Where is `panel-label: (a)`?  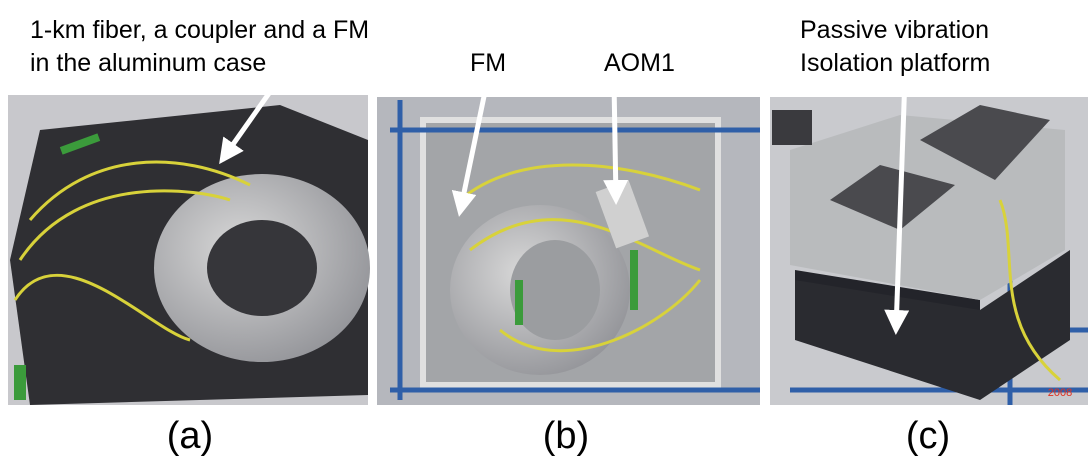 panel-label: (a) is located at coordinates (190, 436).